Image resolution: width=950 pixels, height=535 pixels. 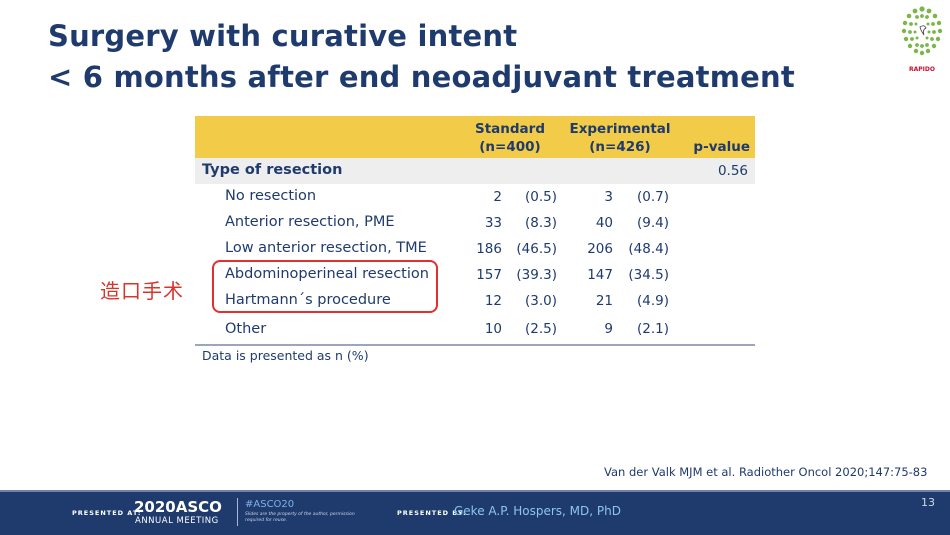 I want to click on standard-n: 157, so click(x=489, y=275).